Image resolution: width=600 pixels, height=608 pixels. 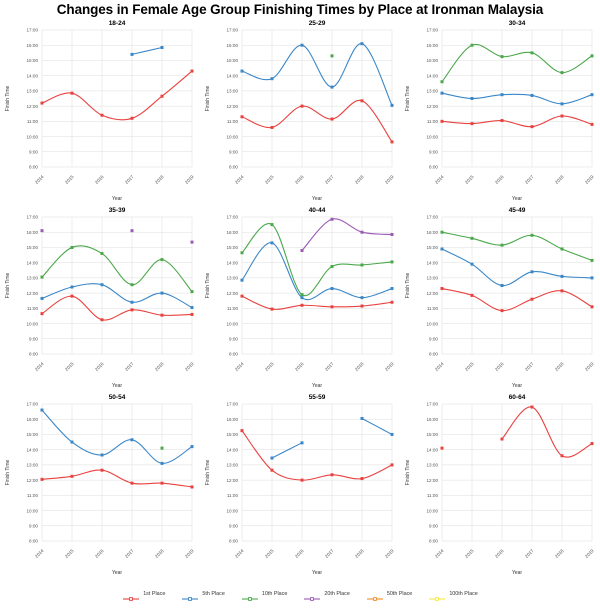 I want to click on panel-title: 40-44, so click(x=317, y=210).